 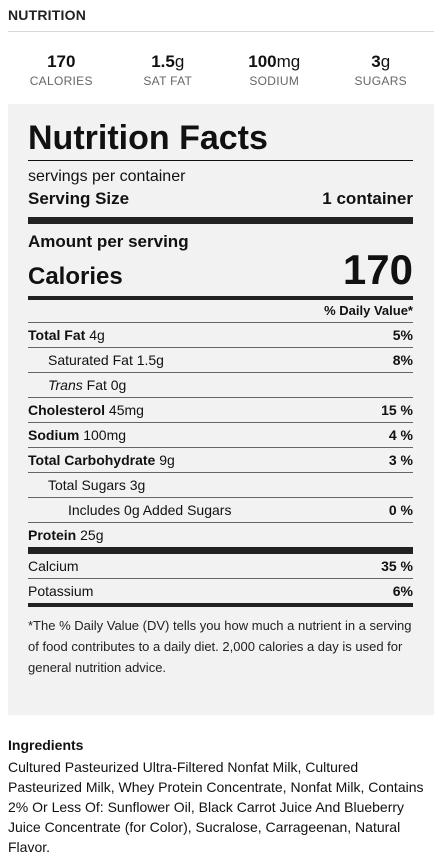 What do you see at coordinates (220, 298) in the screenshot?
I see `calories-divider` at bounding box center [220, 298].